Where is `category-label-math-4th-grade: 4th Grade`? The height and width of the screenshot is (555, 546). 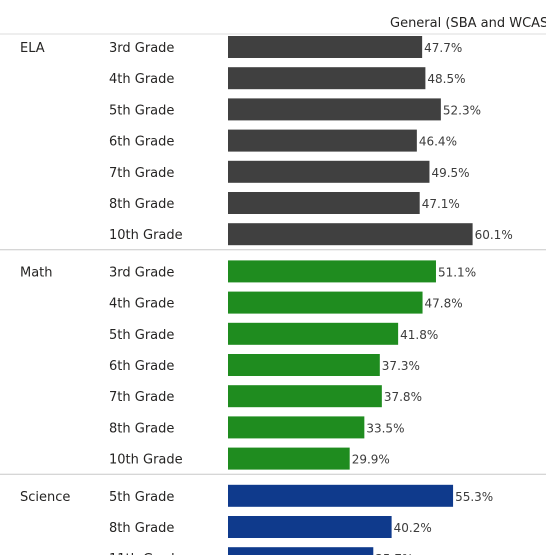
category-label-math-4th-grade: 4th Grade is located at coordinates (141, 304).